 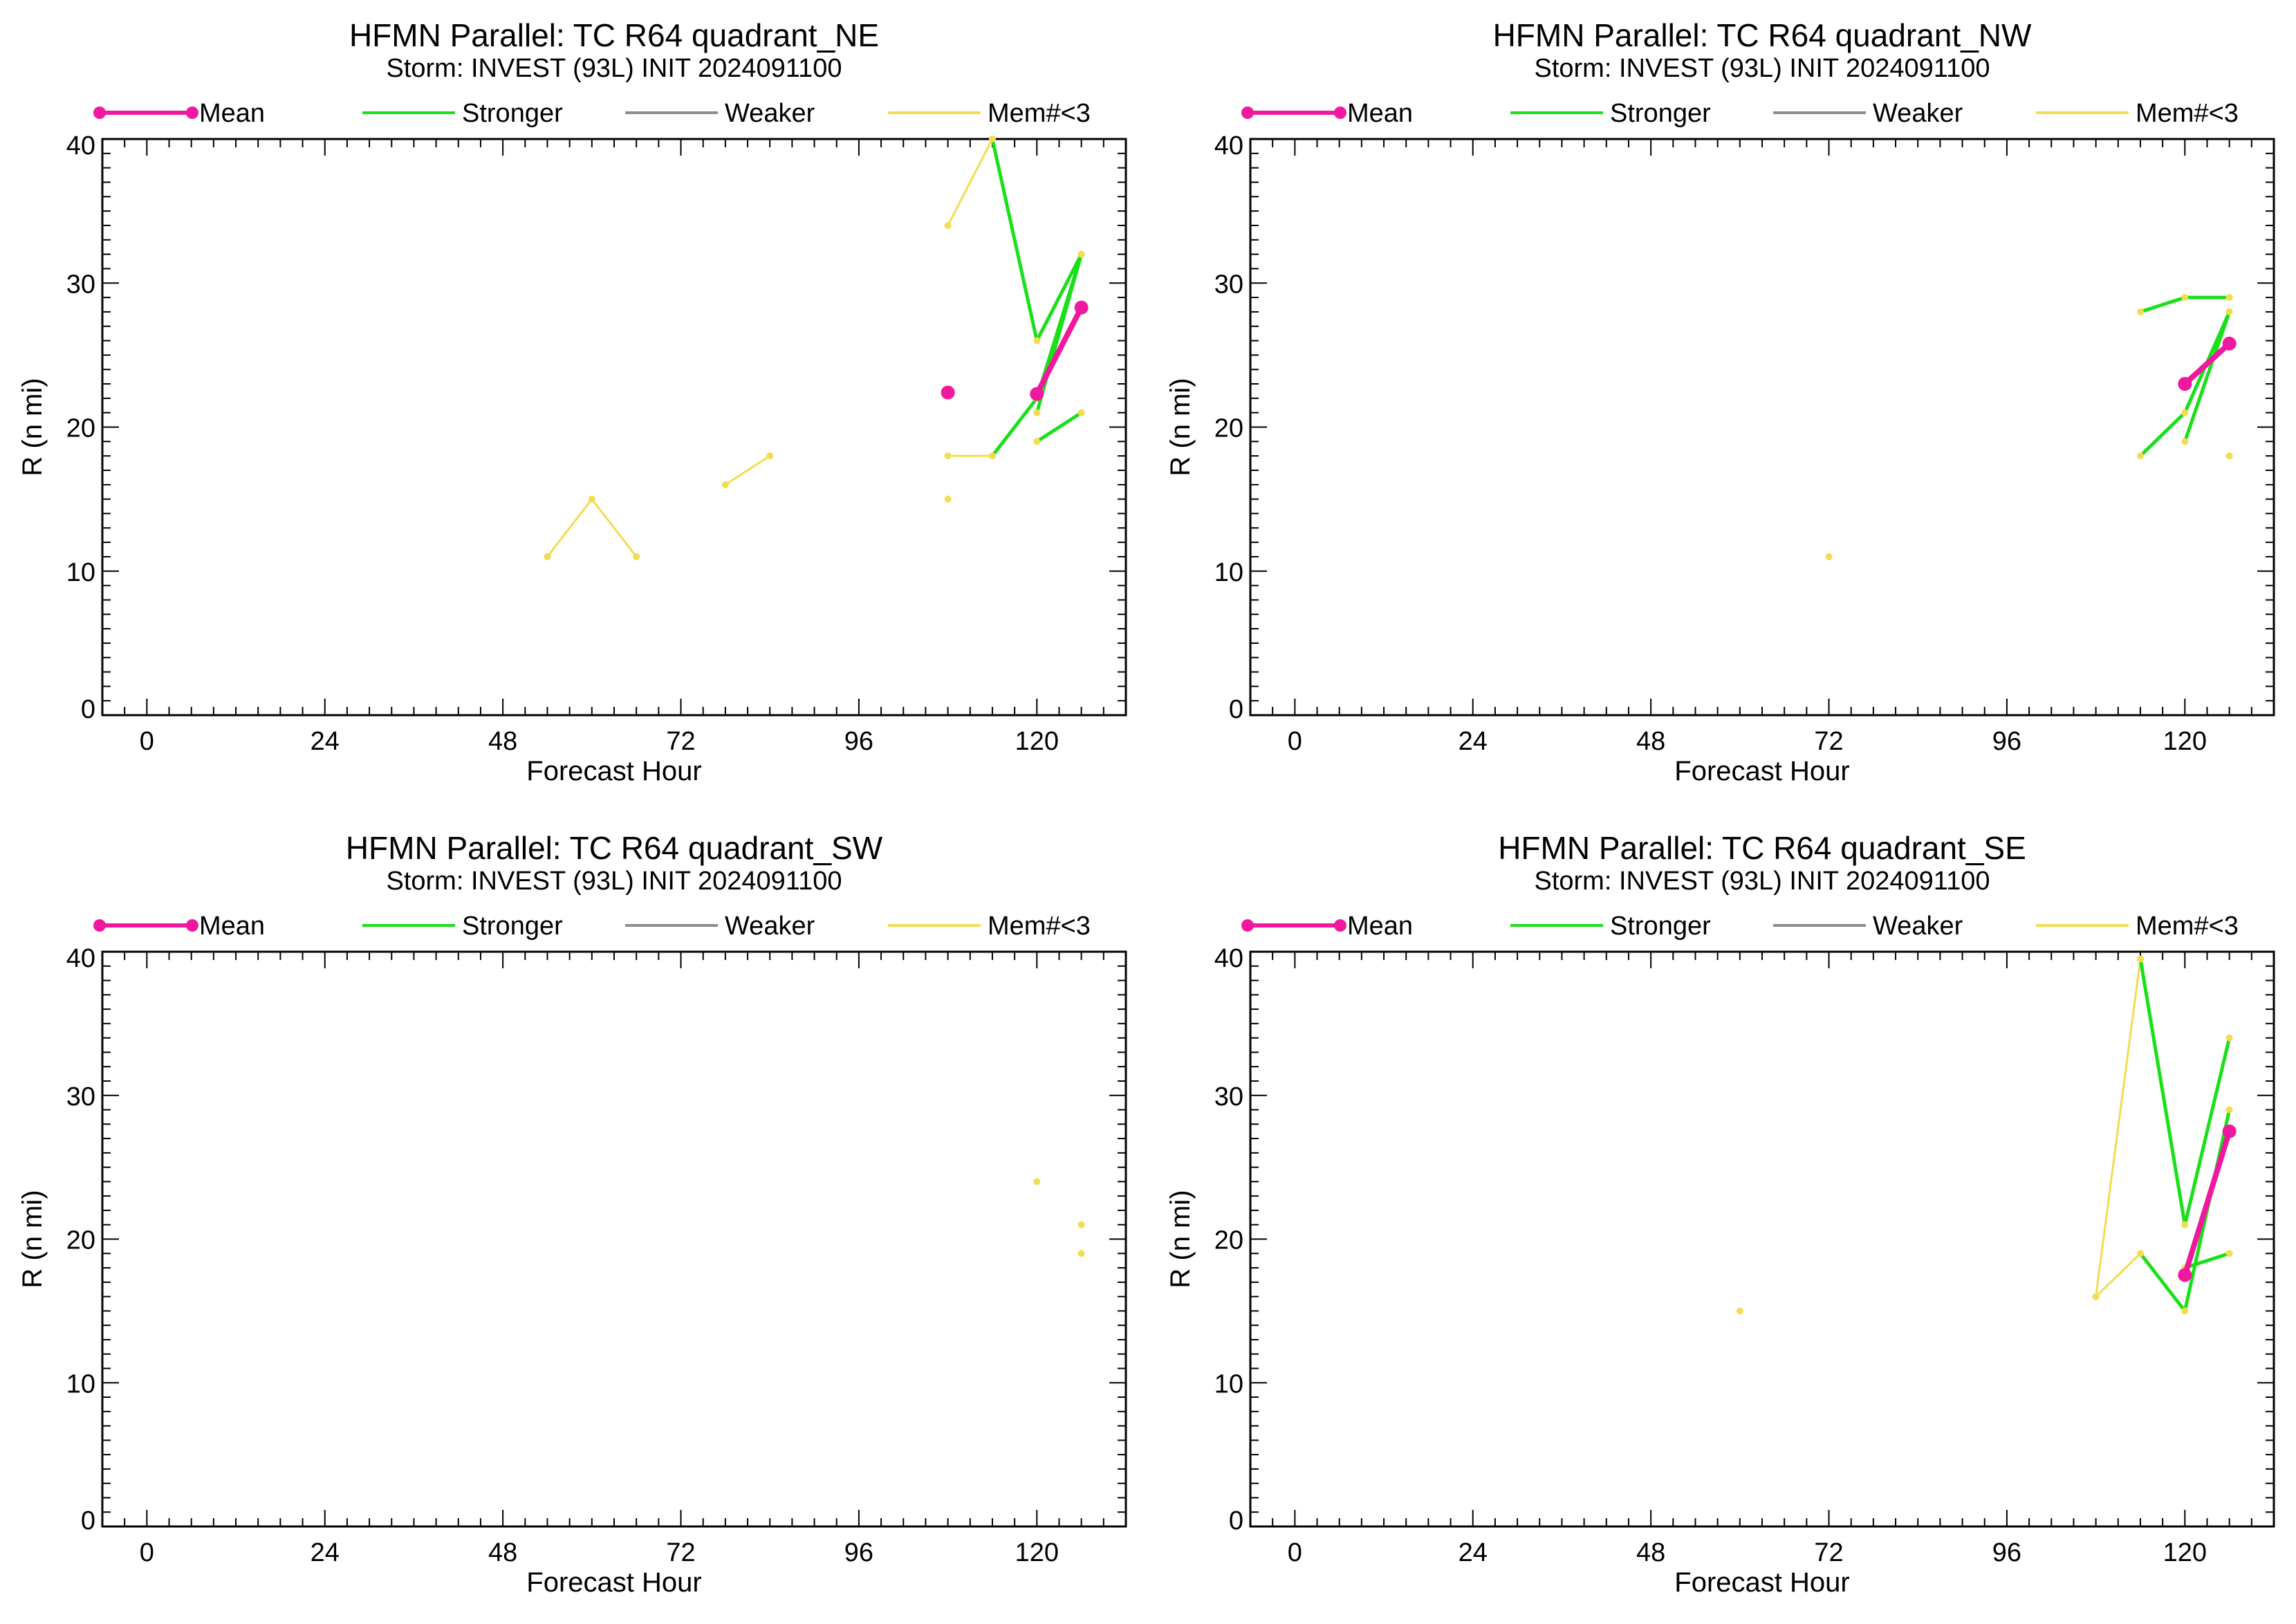 I want to click on chart-title: HFMN Parallel: TC R64 quadrant_SE, so click(x=1762, y=848).